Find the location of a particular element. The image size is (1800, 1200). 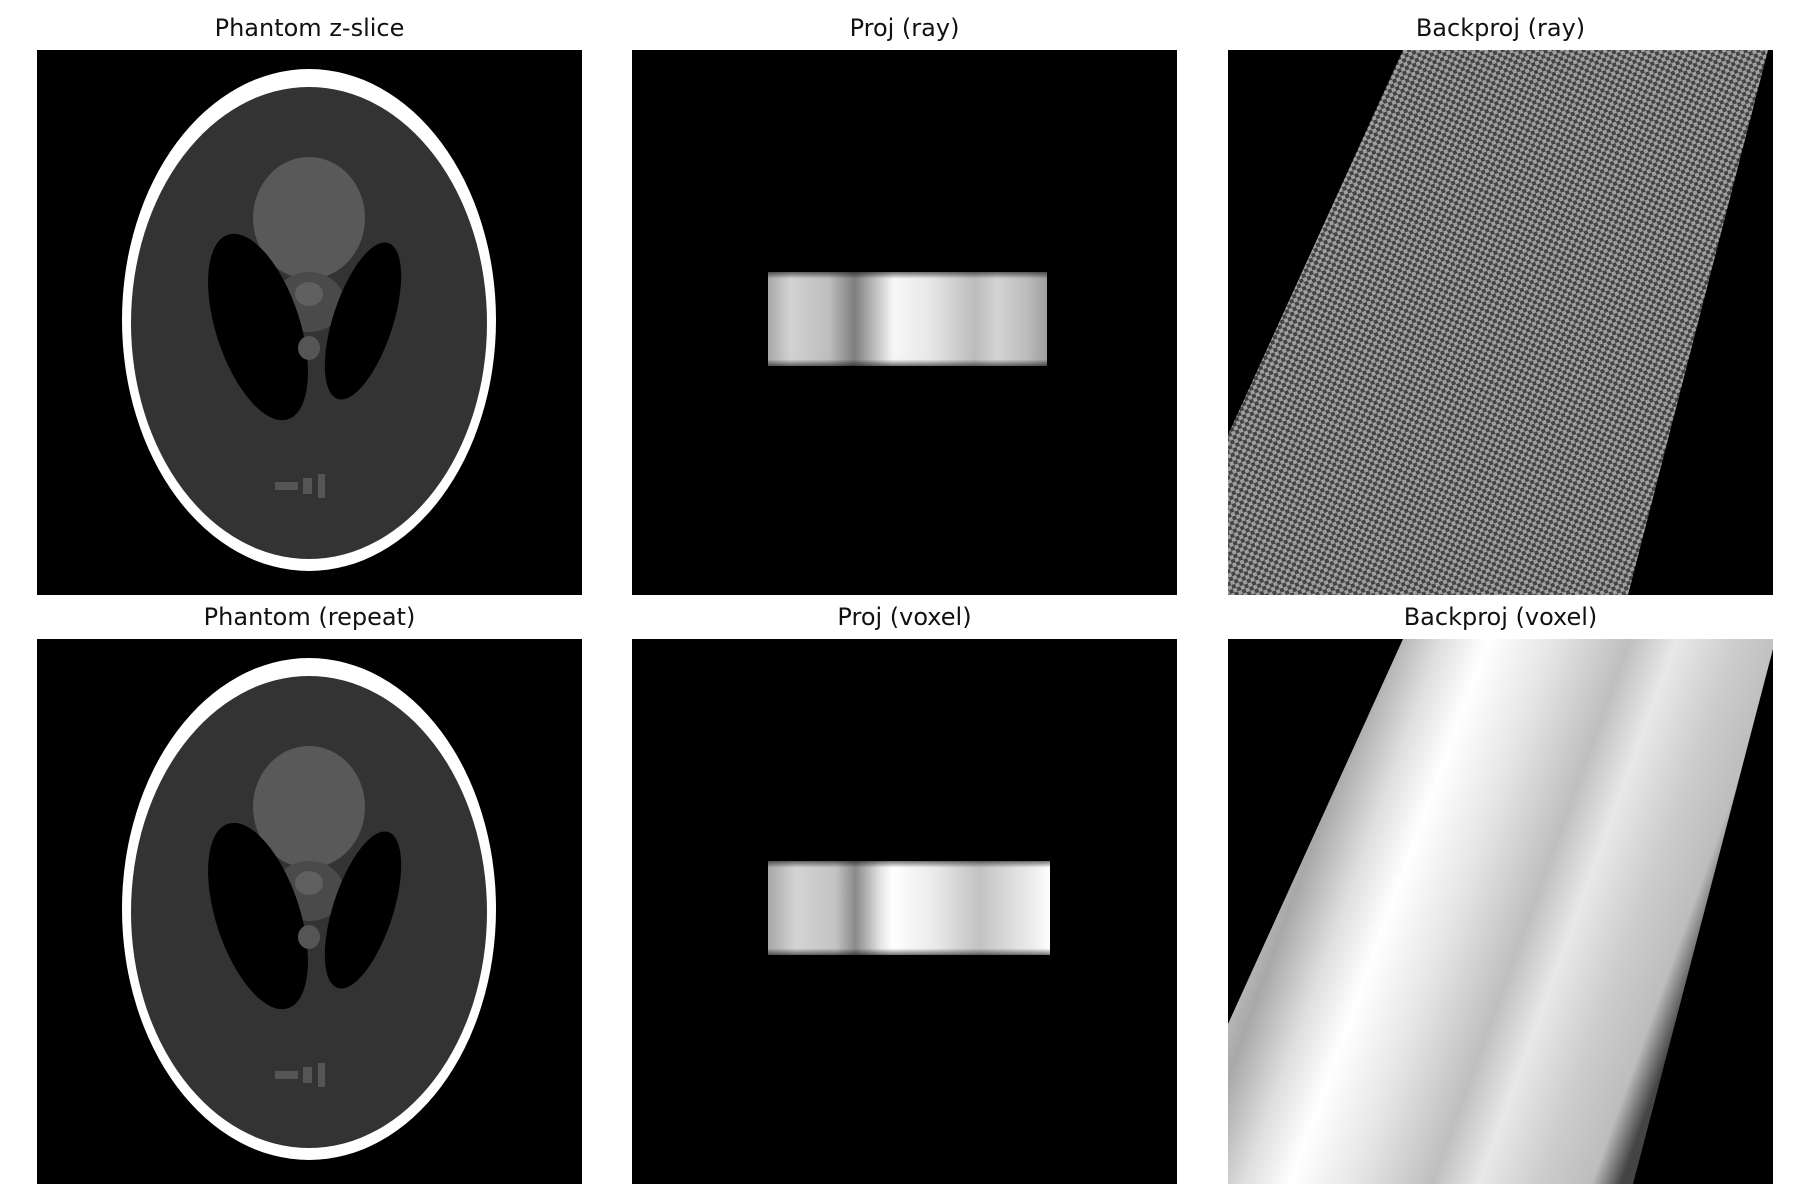

backprojection-ray-image is located at coordinates (1500, 322).